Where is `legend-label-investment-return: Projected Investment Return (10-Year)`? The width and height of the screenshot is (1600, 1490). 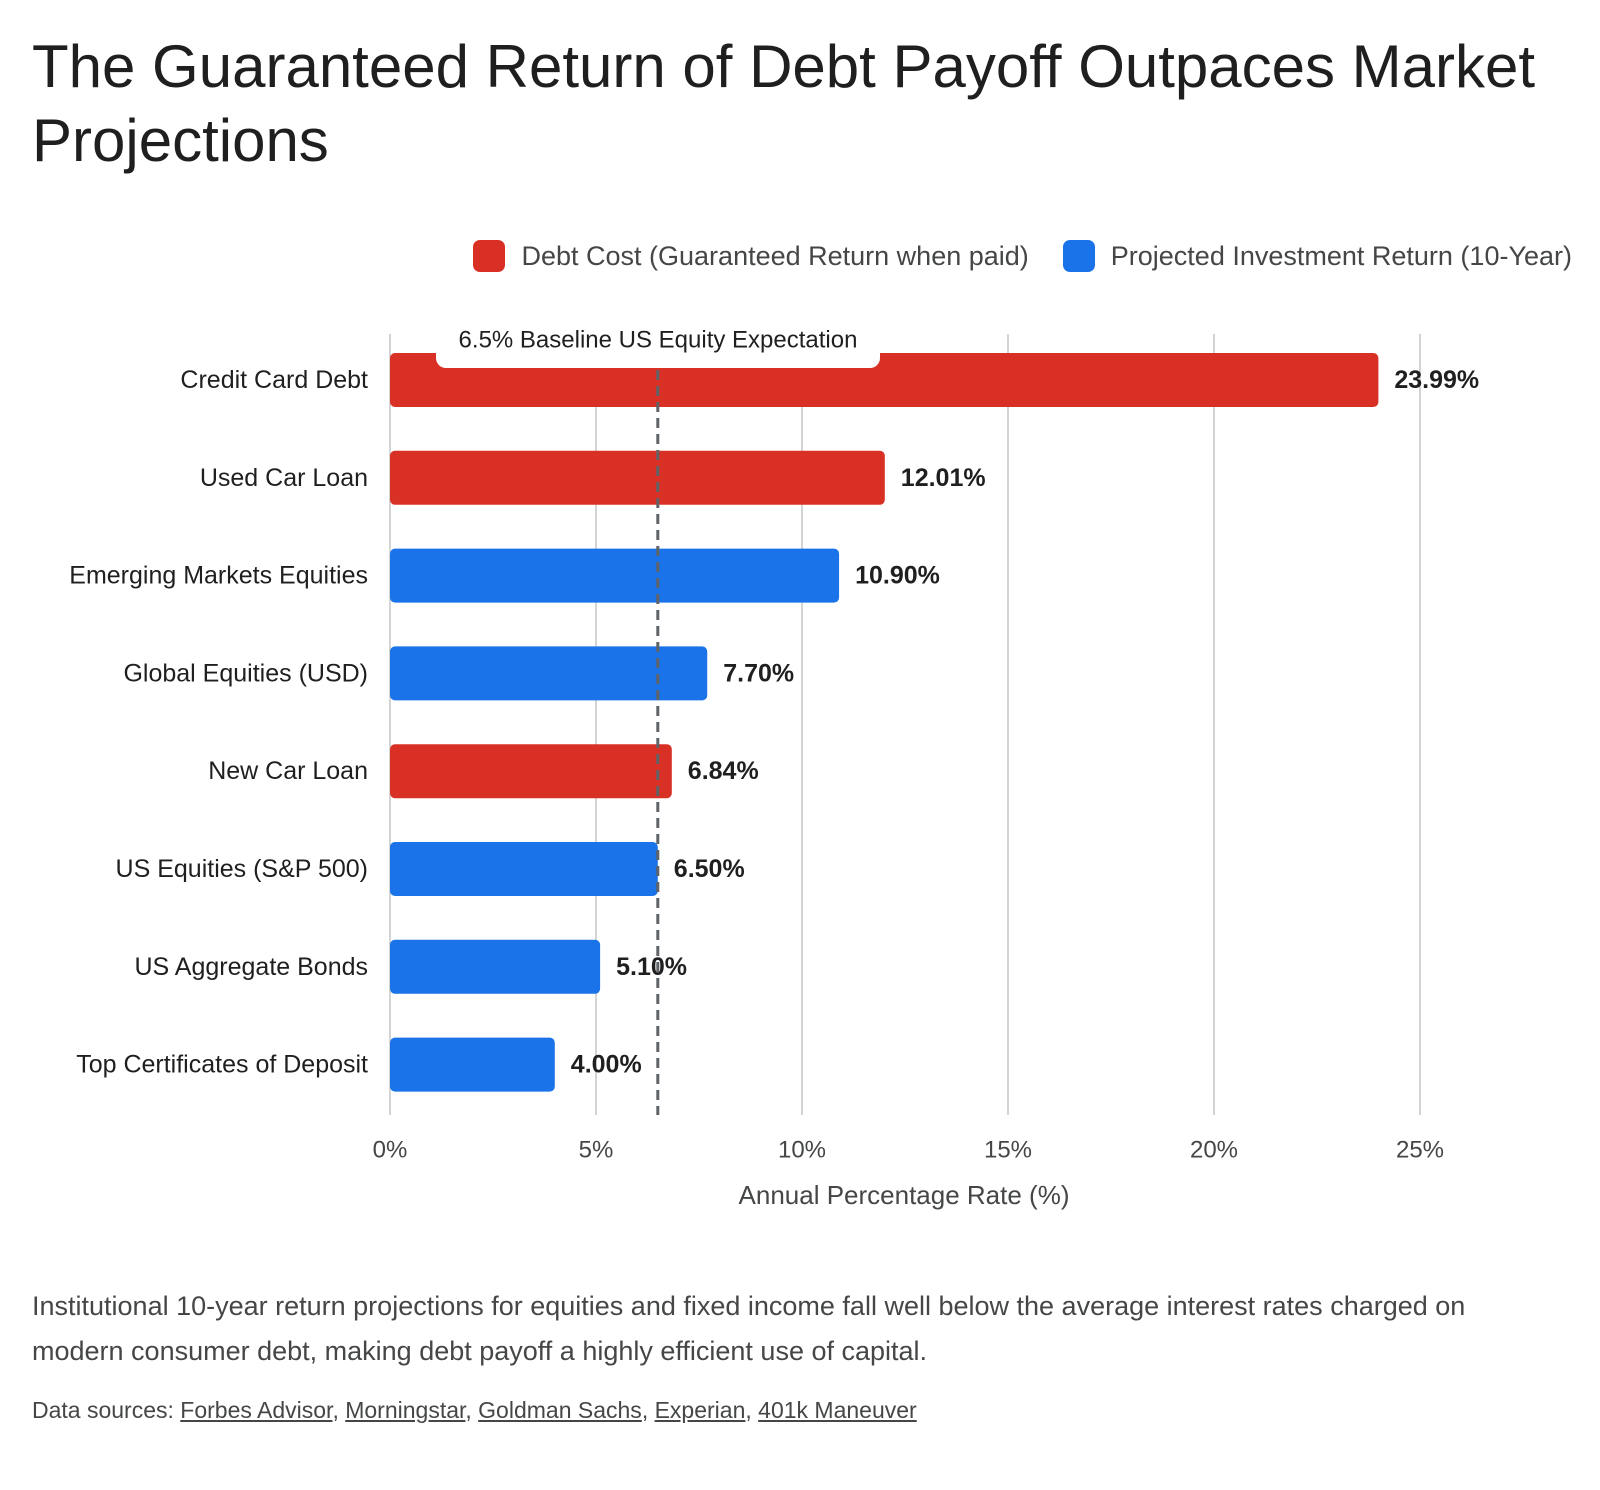 legend-label-investment-return: Projected Investment Return (10-Year) is located at coordinates (1341, 255).